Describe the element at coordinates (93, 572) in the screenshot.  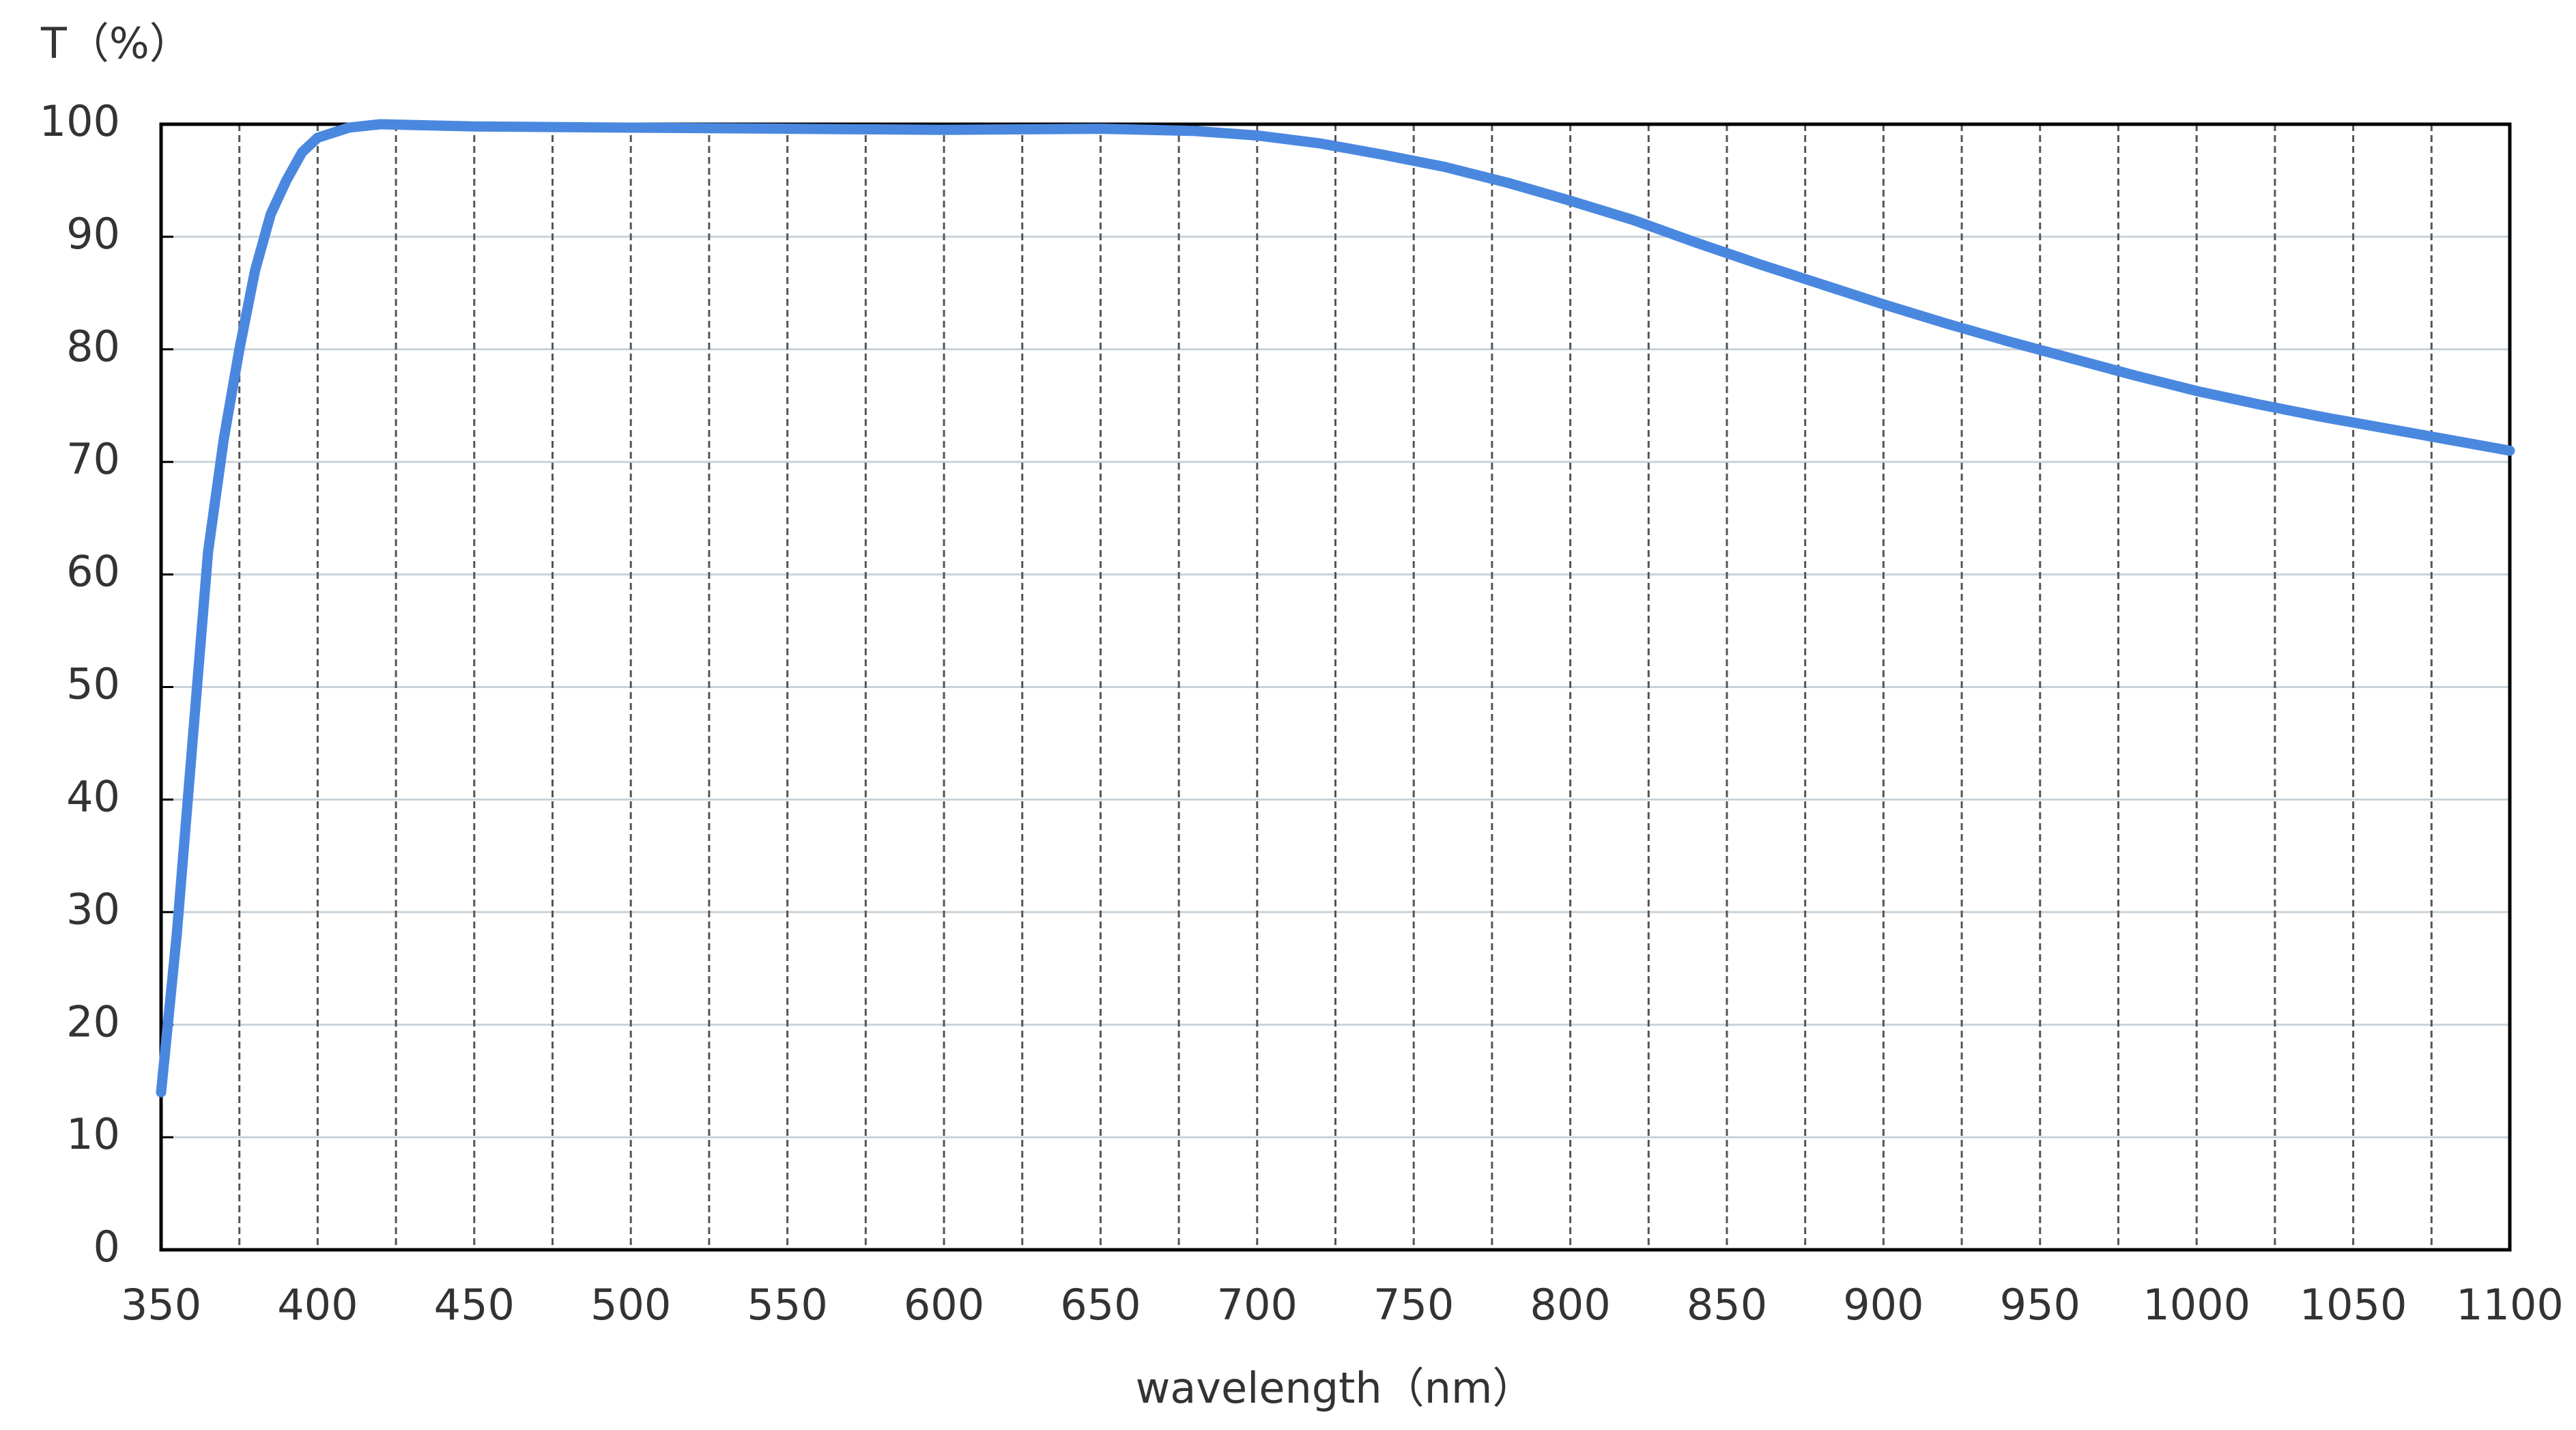
I see `y-tick-label: 60` at that location.